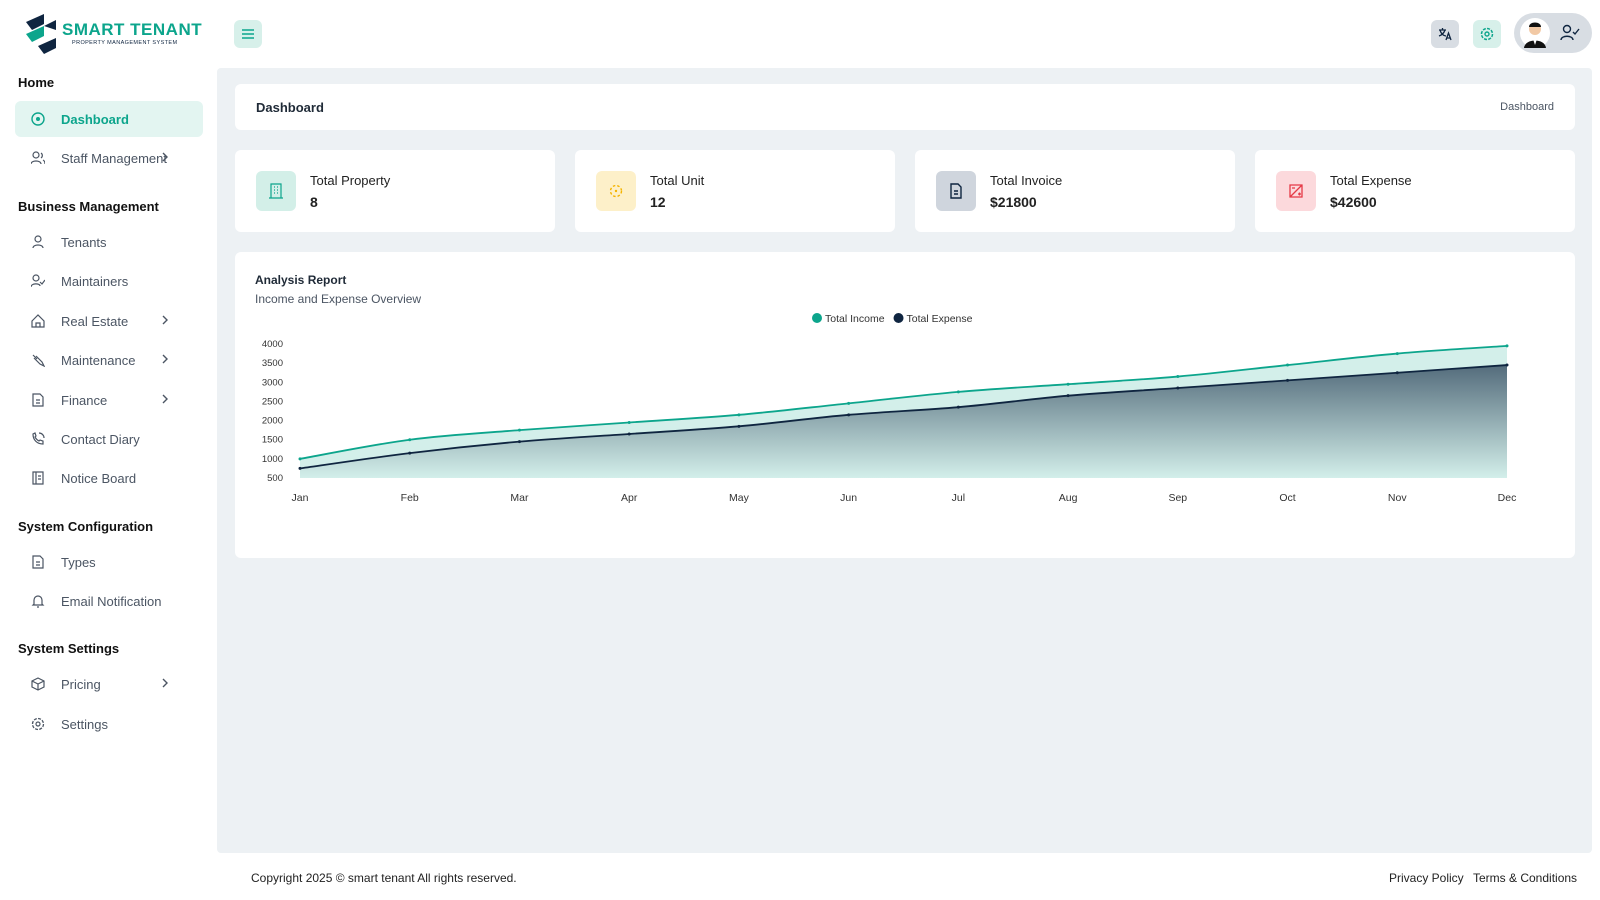 The height and width of the screenshot is (900, 1600). I want to click on x-tick-label: Jan, so click(300, 498).